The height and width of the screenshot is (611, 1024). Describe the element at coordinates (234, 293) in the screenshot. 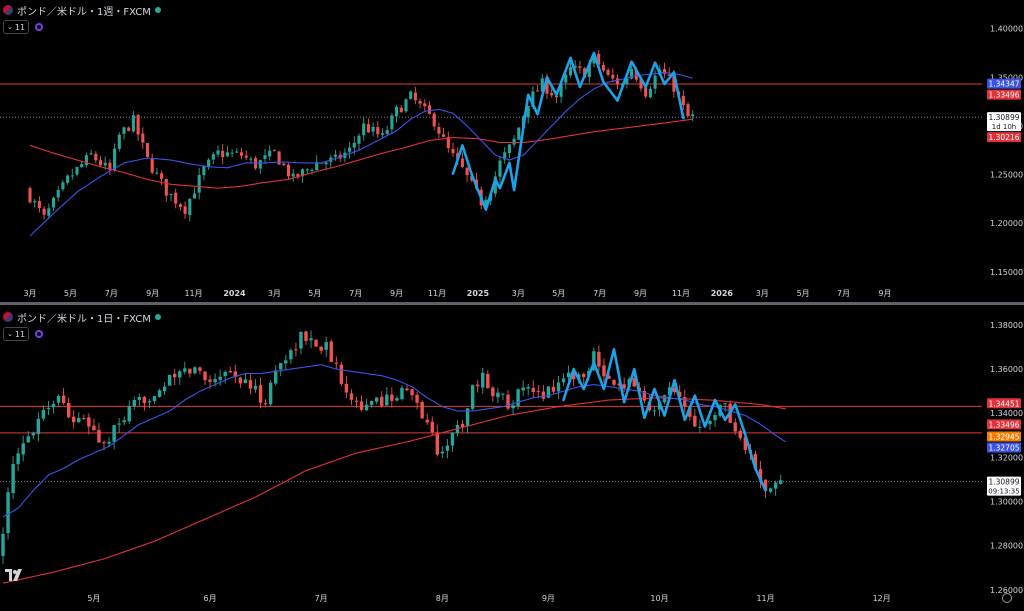

I see `x-tick-label: 2024` at that location.